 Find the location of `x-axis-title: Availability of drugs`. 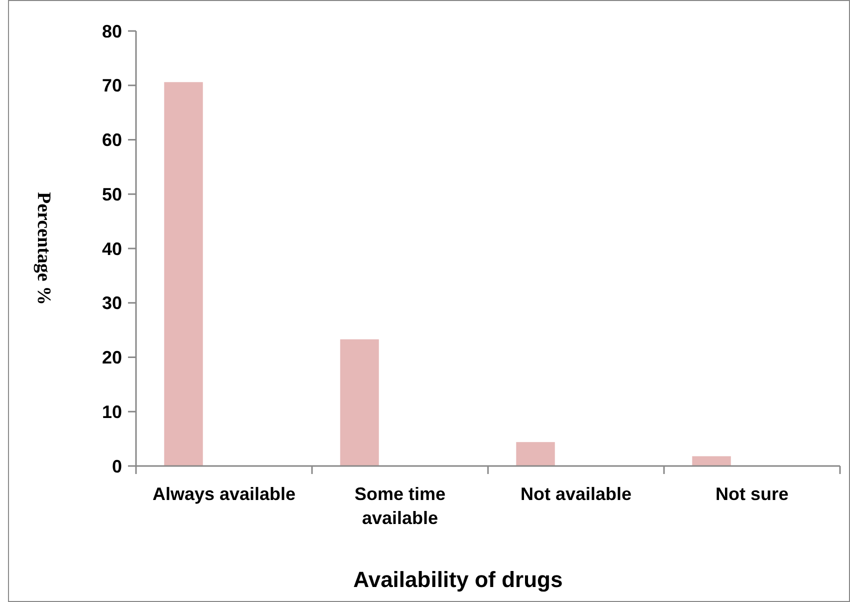

x-axis-title: Availability of drugs is located at coordinates (458, 579).